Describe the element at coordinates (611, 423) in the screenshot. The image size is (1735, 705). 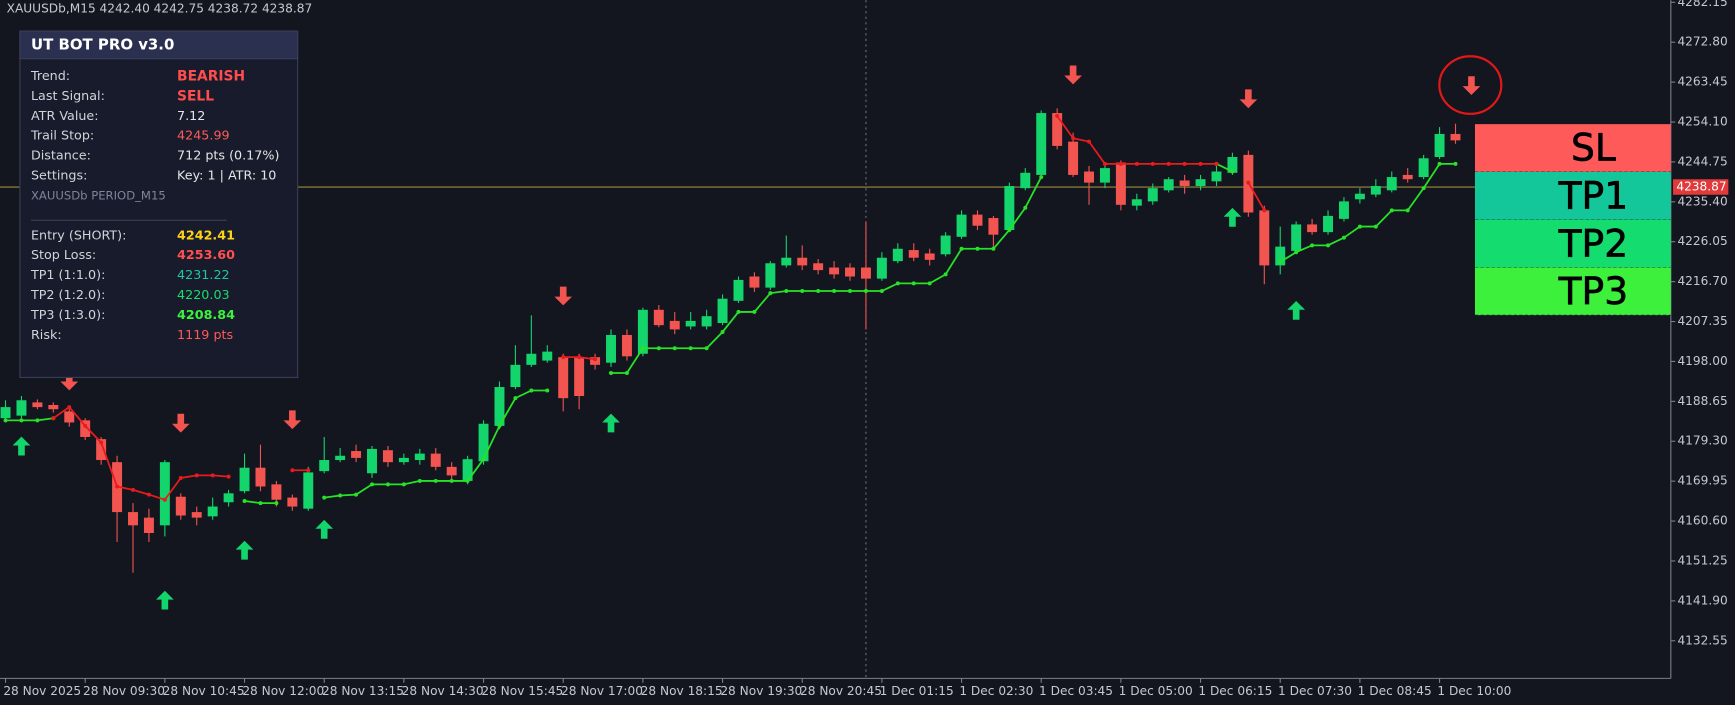
I see `buy-arrow` at that location.